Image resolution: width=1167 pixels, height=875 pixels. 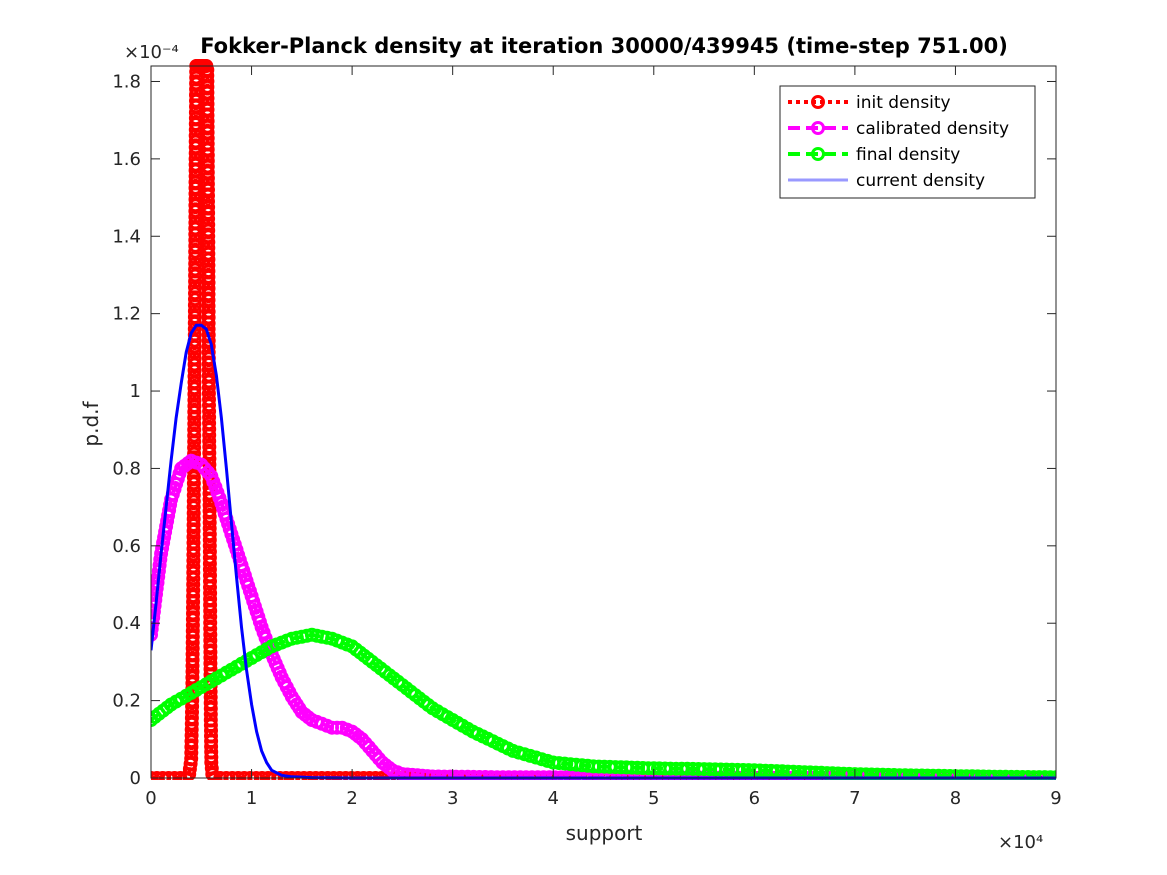 I want to click on legend-label: init density, so click(x=903, y=103).